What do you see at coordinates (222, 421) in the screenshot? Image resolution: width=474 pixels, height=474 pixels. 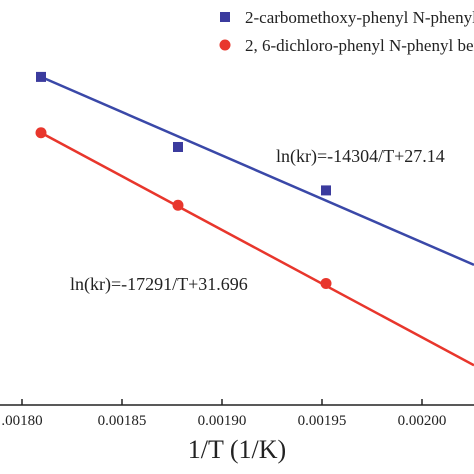 I see `x-tick-label: 0.00190` at bounding box center [222, 421].